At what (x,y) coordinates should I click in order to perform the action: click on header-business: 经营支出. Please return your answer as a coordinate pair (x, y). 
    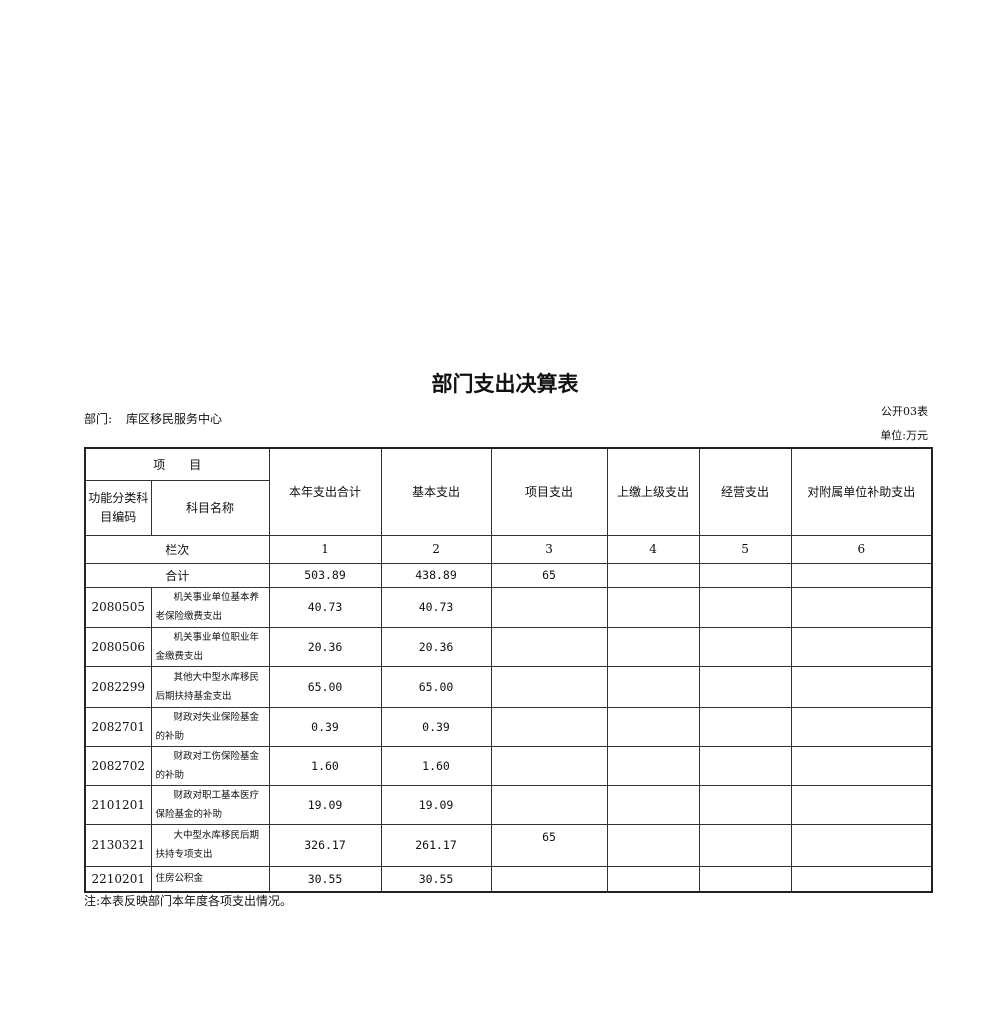
    Looking at the image, I should click on (745, 491).